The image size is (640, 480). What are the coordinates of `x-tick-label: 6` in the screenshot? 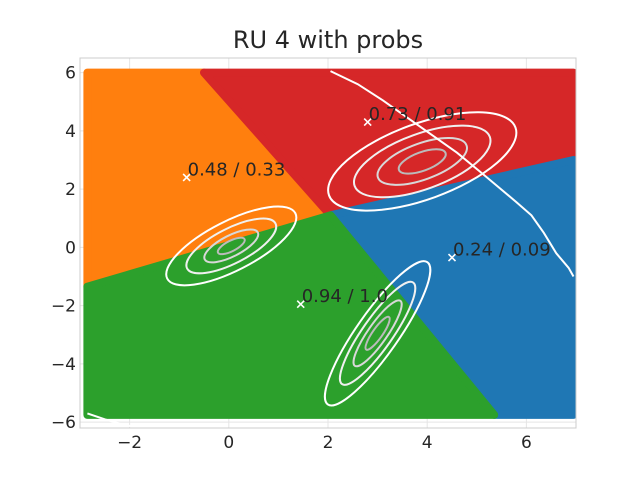 It's located at (526, 443).